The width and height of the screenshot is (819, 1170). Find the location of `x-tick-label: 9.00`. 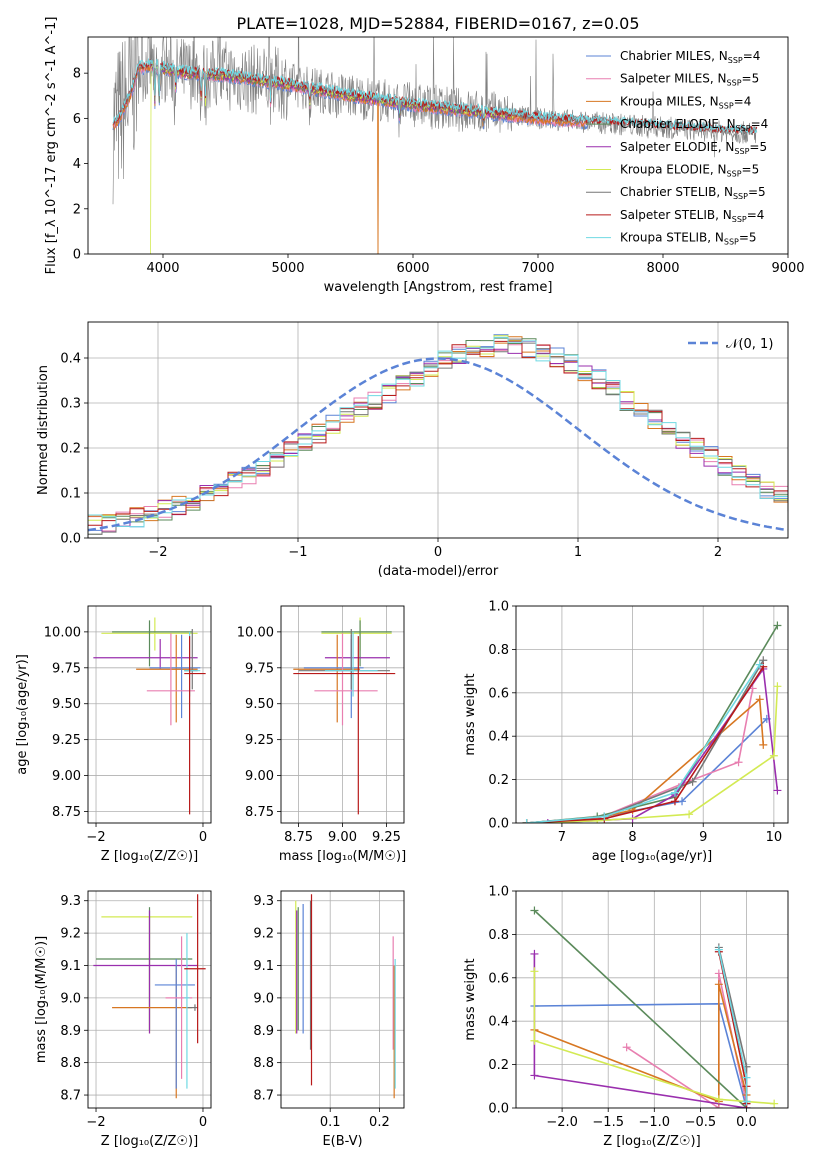

x-tick-label: 9.00 is located at coordinates (342, 837).